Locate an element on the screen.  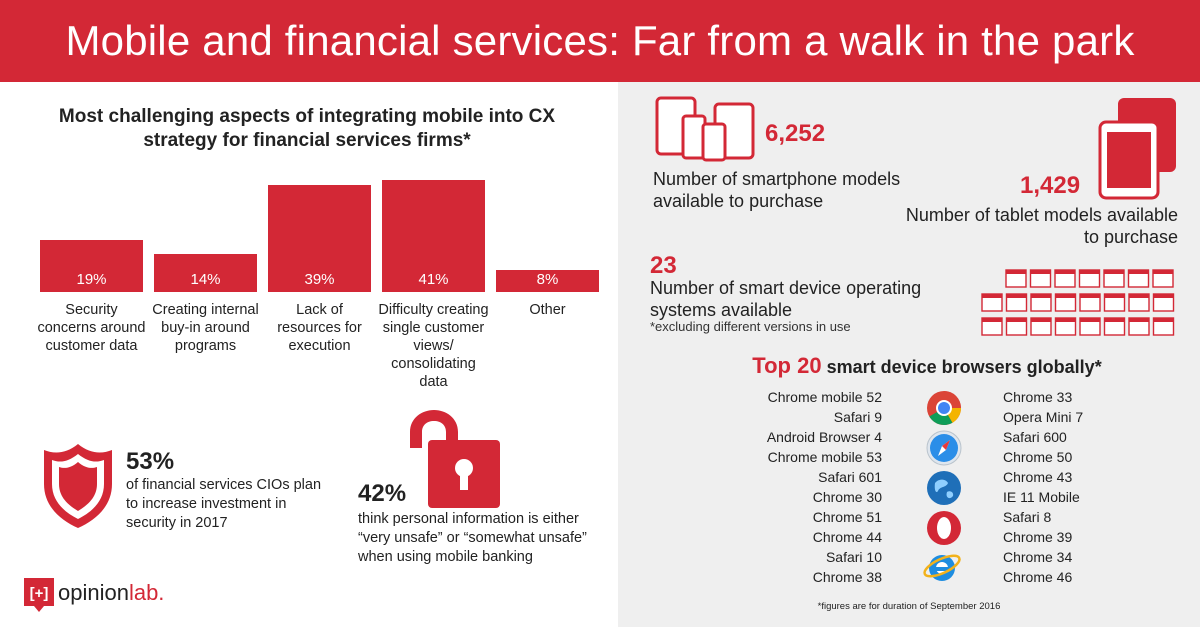
browser-list-item: Chrome 38 is located at coordinates (847, 577).